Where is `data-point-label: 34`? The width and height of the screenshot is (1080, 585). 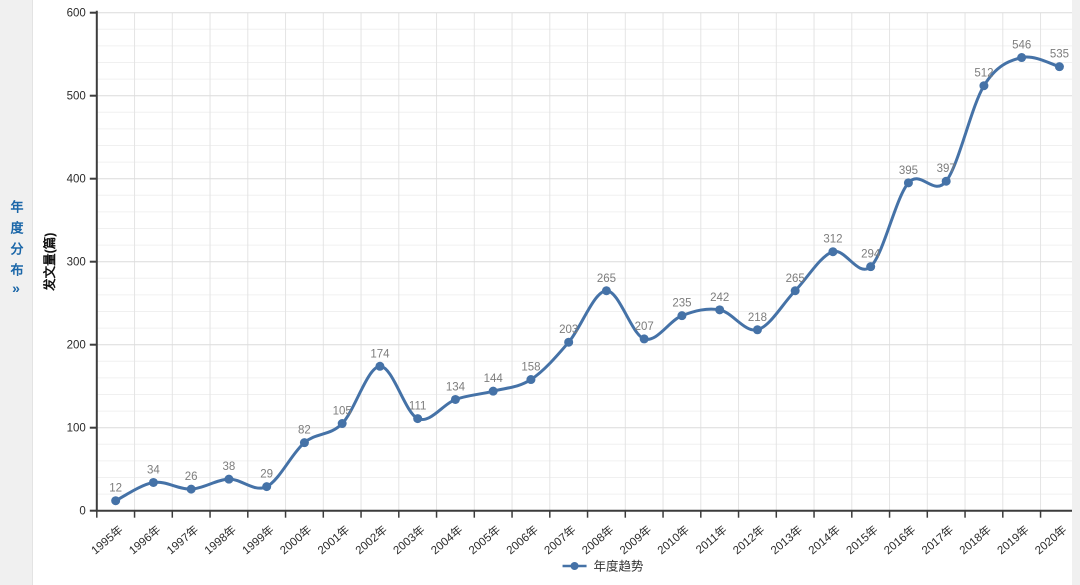 data-point-label: 34 is located at coordinates (153, 470).